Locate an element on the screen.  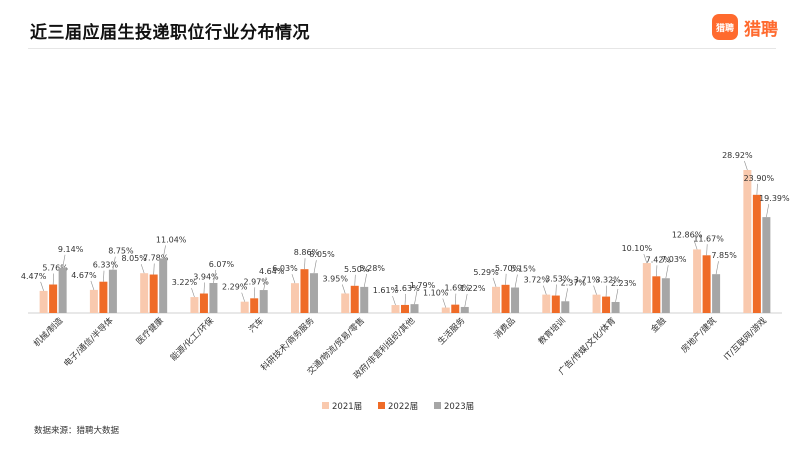
data-label: 2.23% is located at coordinates (624, 283).